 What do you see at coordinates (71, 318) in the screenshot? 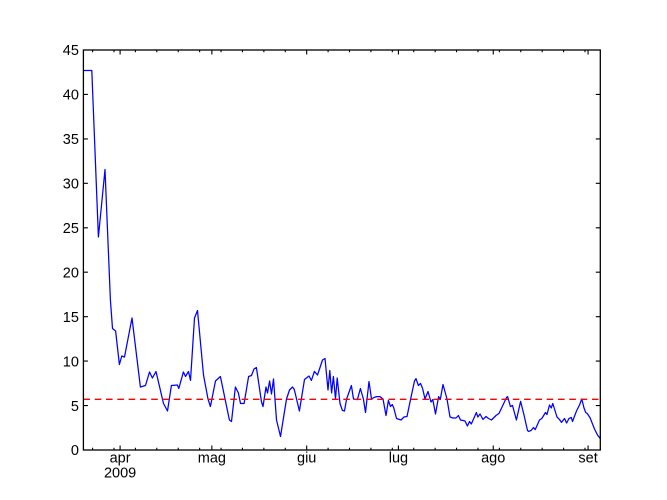
I see `svg-text: 15` at bounding box center [71, 318].